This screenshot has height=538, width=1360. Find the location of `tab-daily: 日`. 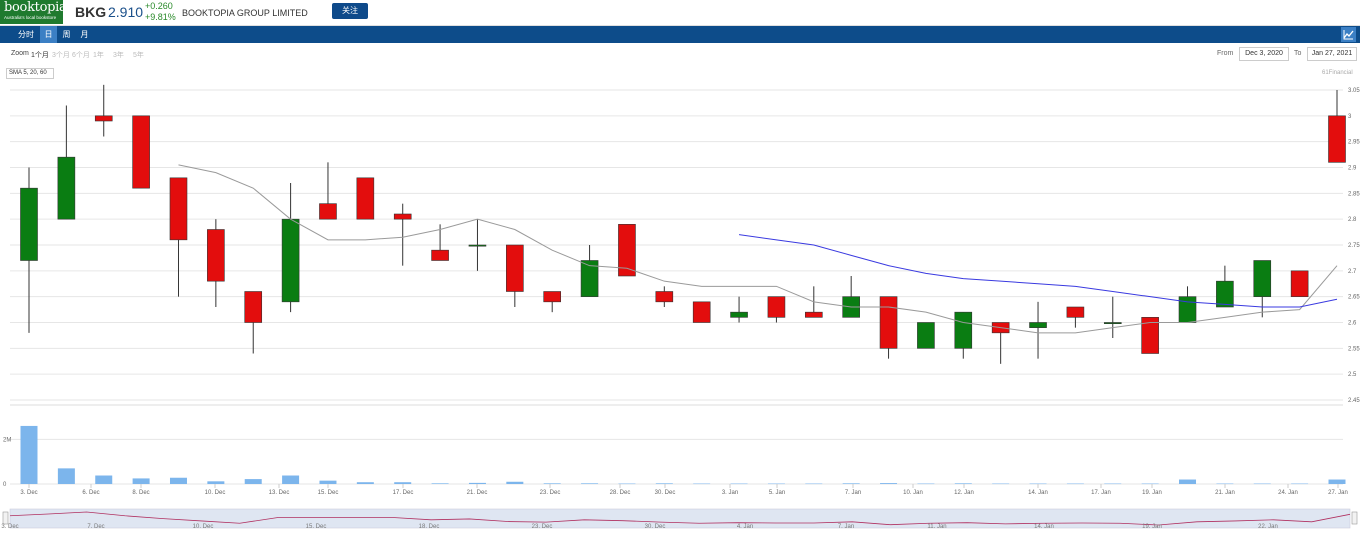

tab-daily: 日 is located at coordinates (48, 34).